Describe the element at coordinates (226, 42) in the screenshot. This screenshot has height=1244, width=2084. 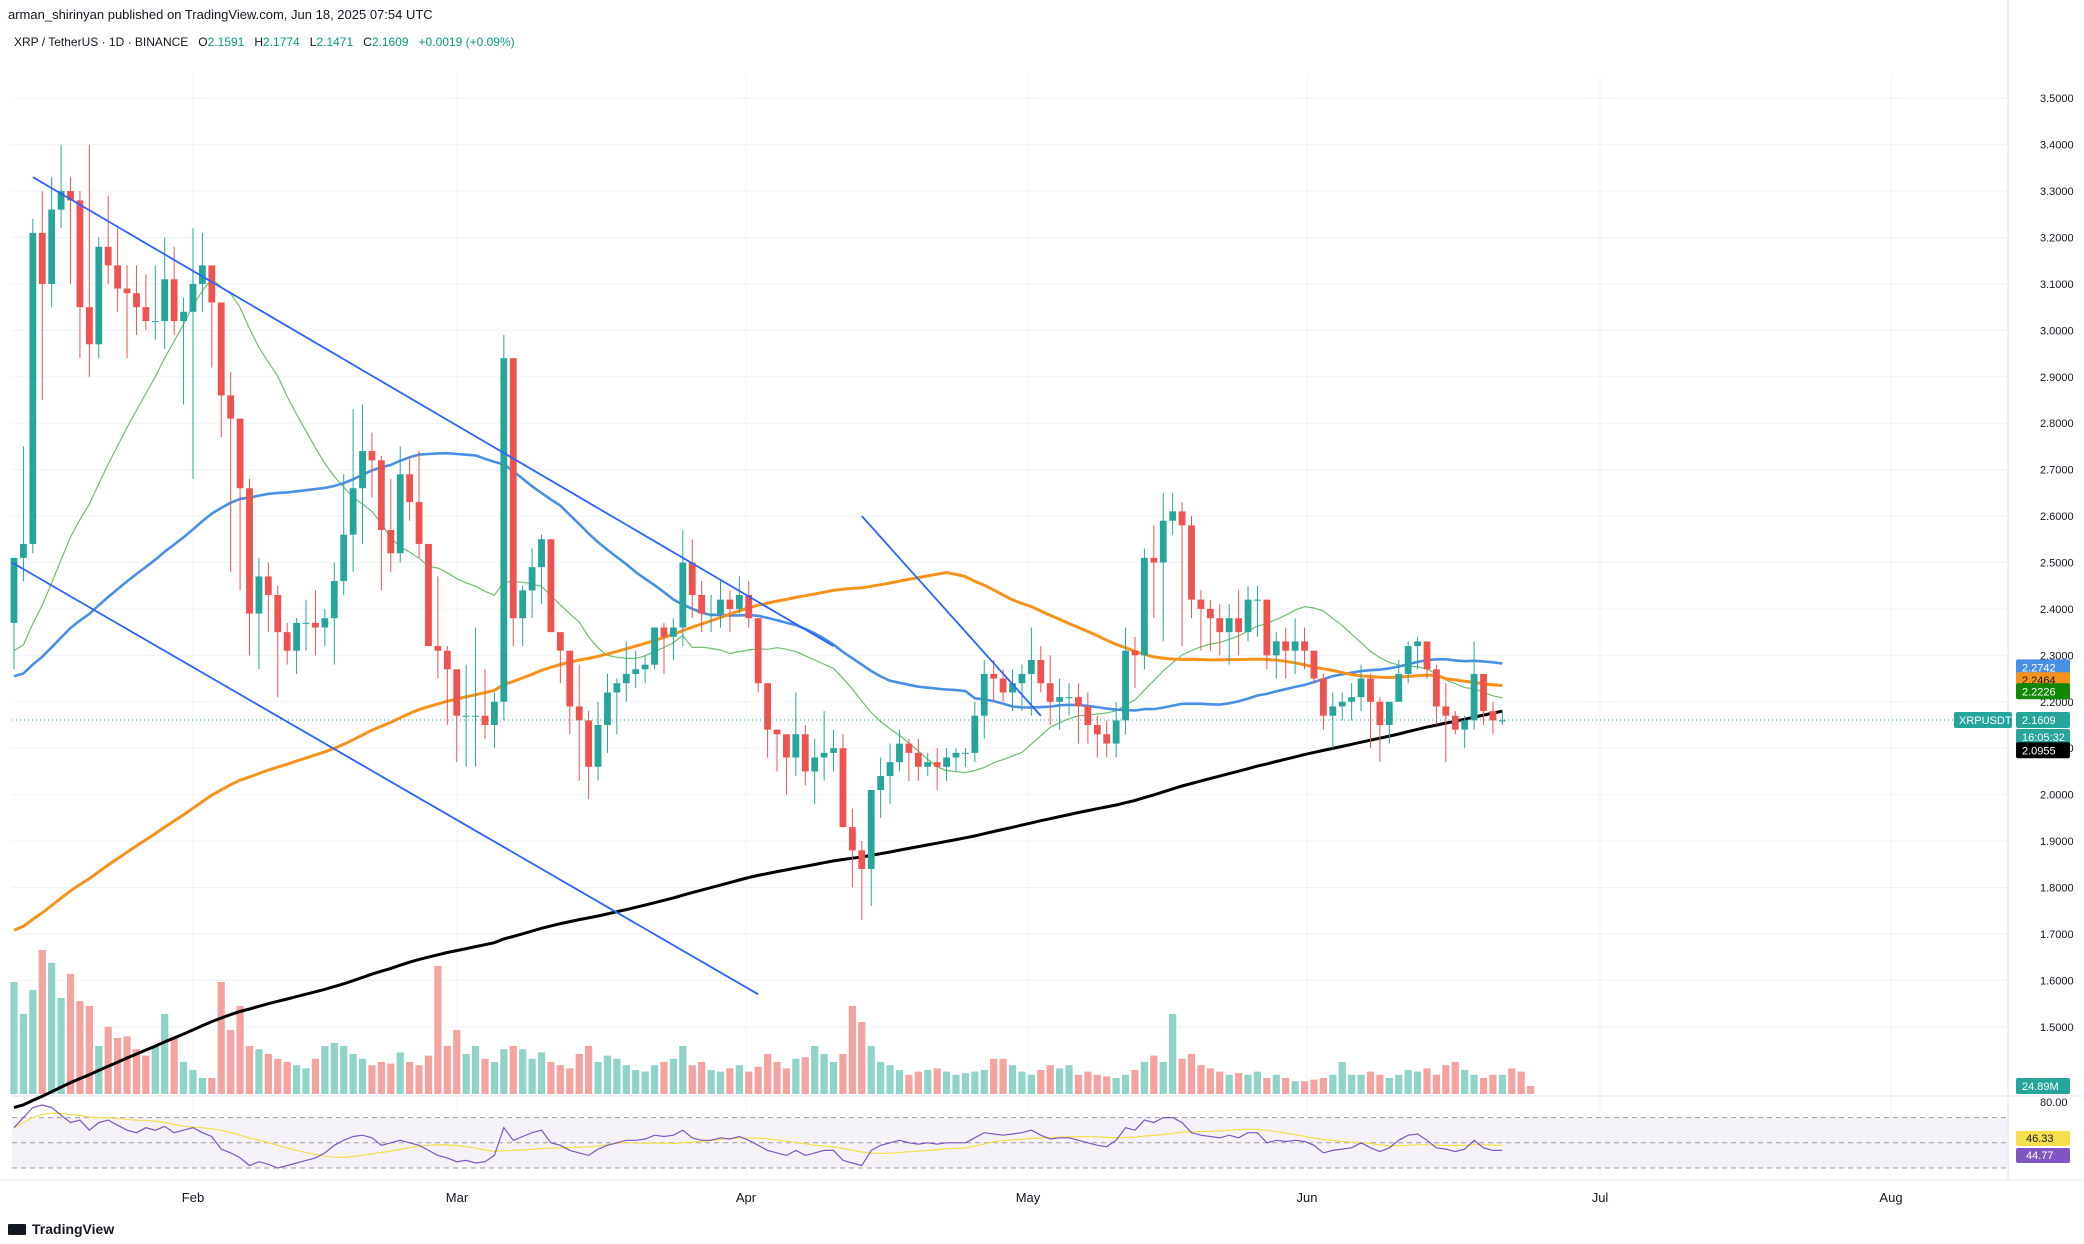
I see `open-value: 2.1591` at that location.